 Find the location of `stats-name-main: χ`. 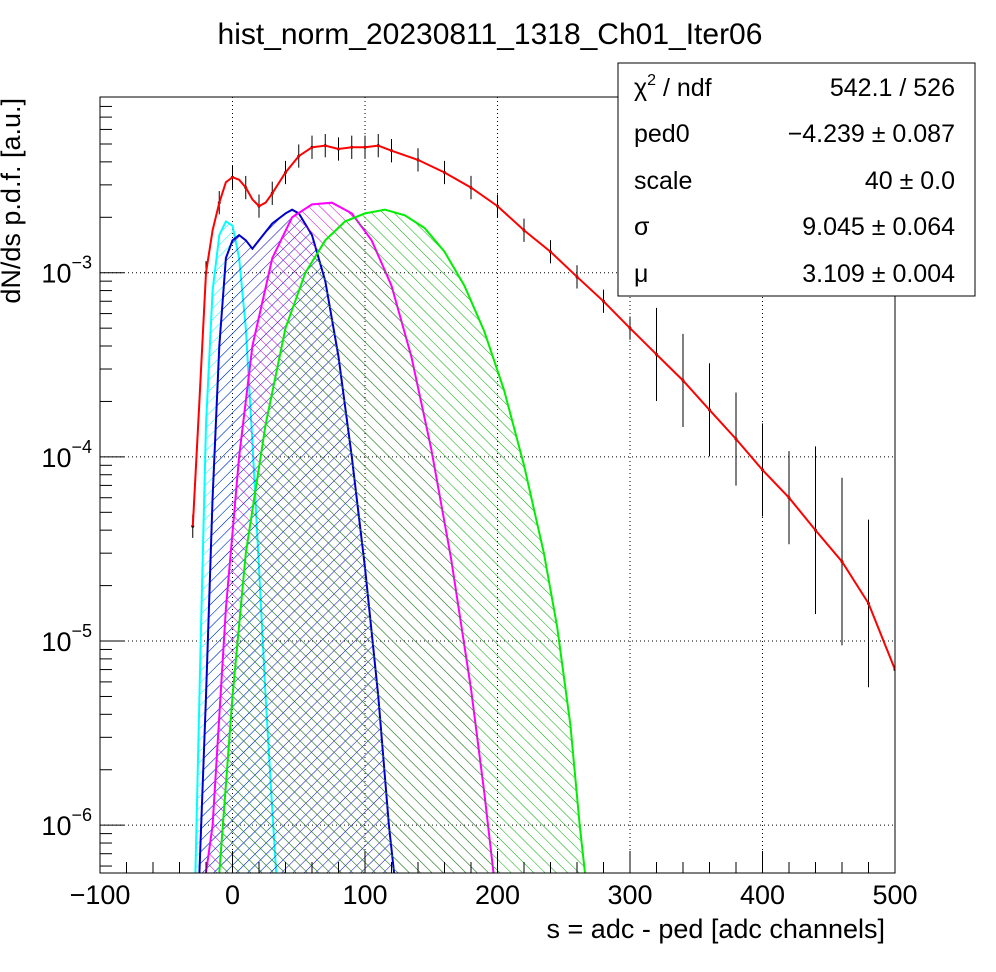

stats-name-main: χ is located at coordinates (640, 88).